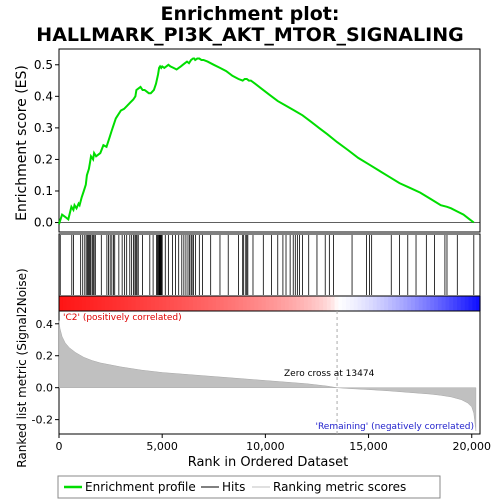  Describe the element at coordinates (339, 487) in the screenshot. I see `legend-metric-label: Ranking metric scores` at that location.